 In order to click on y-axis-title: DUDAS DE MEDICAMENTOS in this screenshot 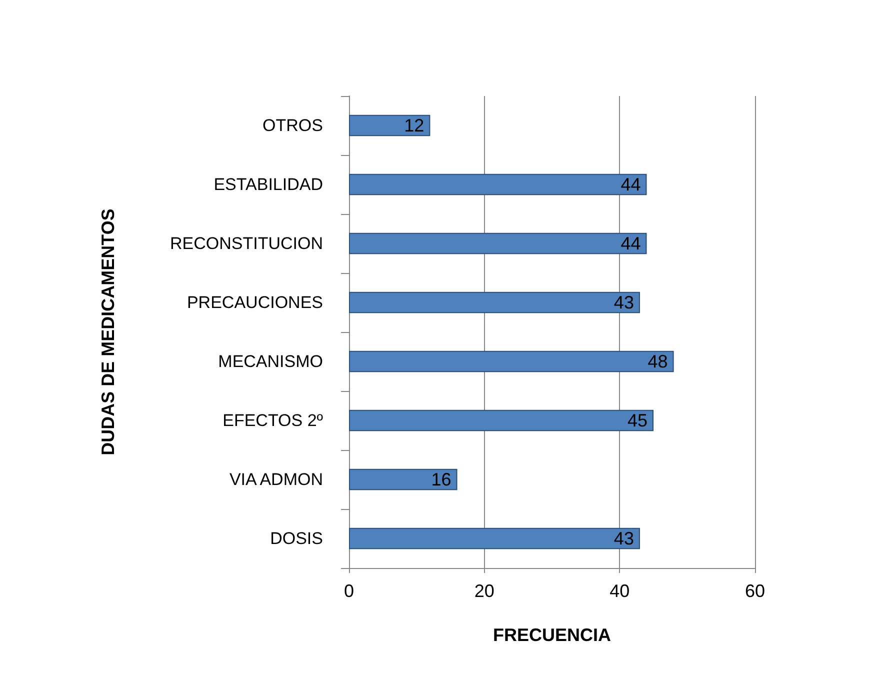, I will do `click(108, 332)`.